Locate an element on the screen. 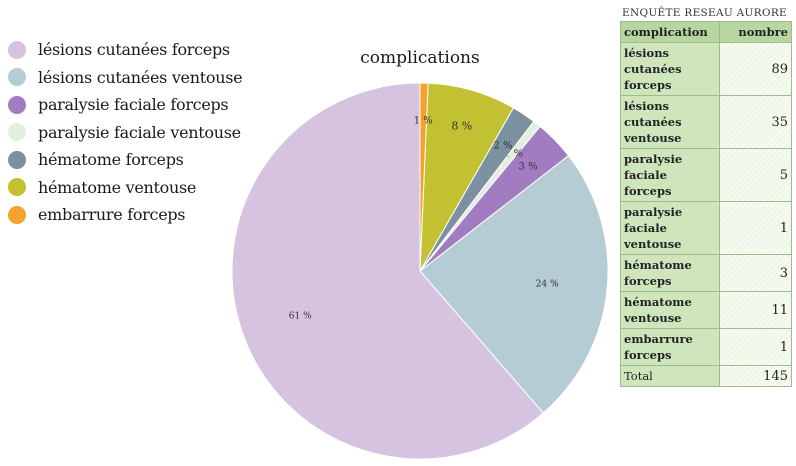 This screenshot has width=796, height=466. table-cell-nombre: 5 is located at coordinates (755, 175).